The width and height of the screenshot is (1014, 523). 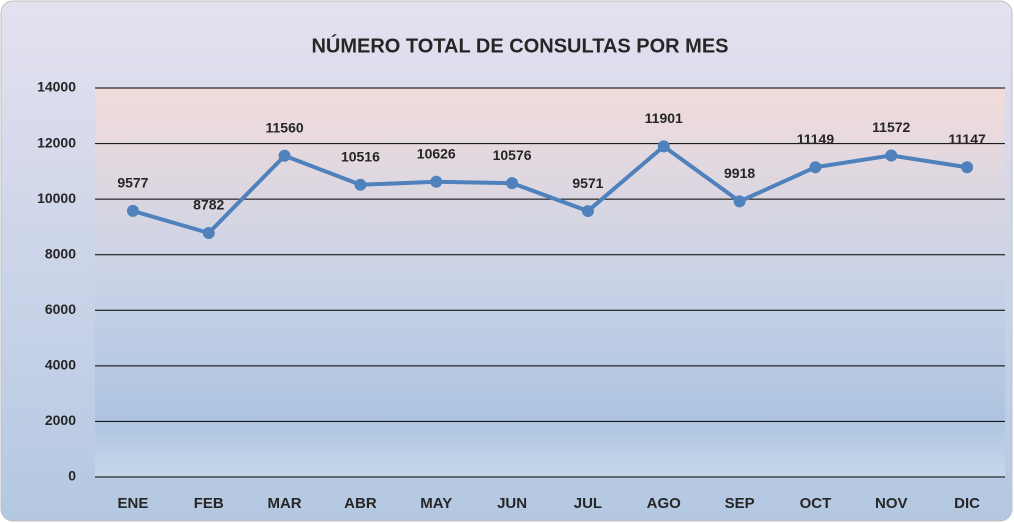 What do you see at coordinates (60, 253) in the screenshot?
I see `y-tick-label: 8000` at bounding box center [60, 253].